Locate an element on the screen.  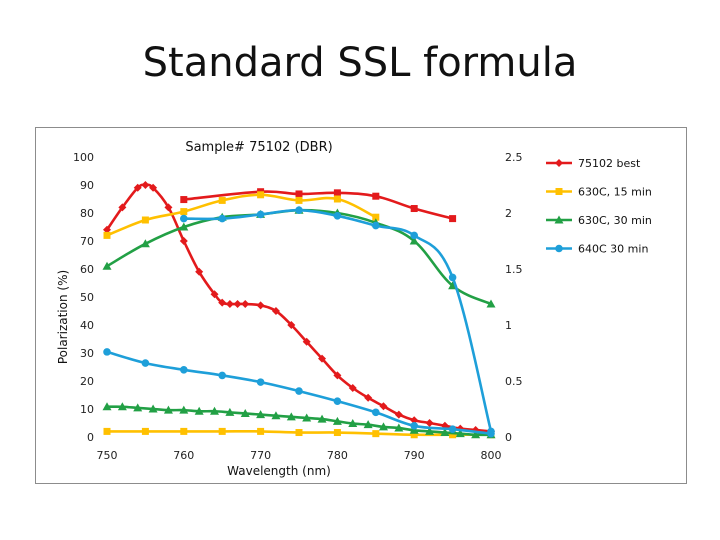
y2-tick-label: 2.5 is located at coordinates (514, 157).